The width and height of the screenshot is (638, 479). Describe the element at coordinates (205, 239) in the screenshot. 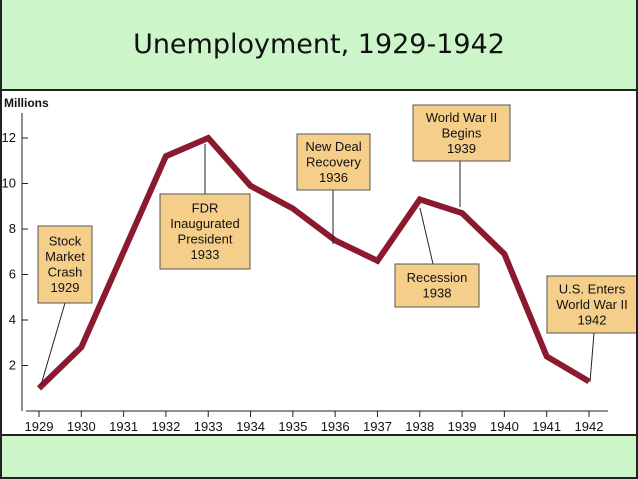

I see `annotation-text: President` at that location.